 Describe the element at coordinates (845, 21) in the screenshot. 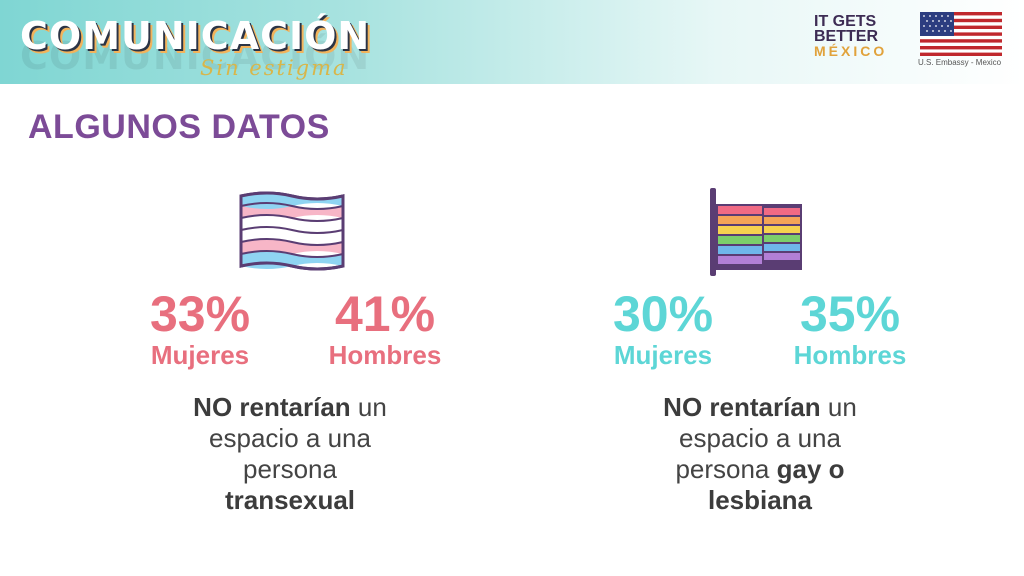

I see `logo-line-1: IT GETS` at that location.